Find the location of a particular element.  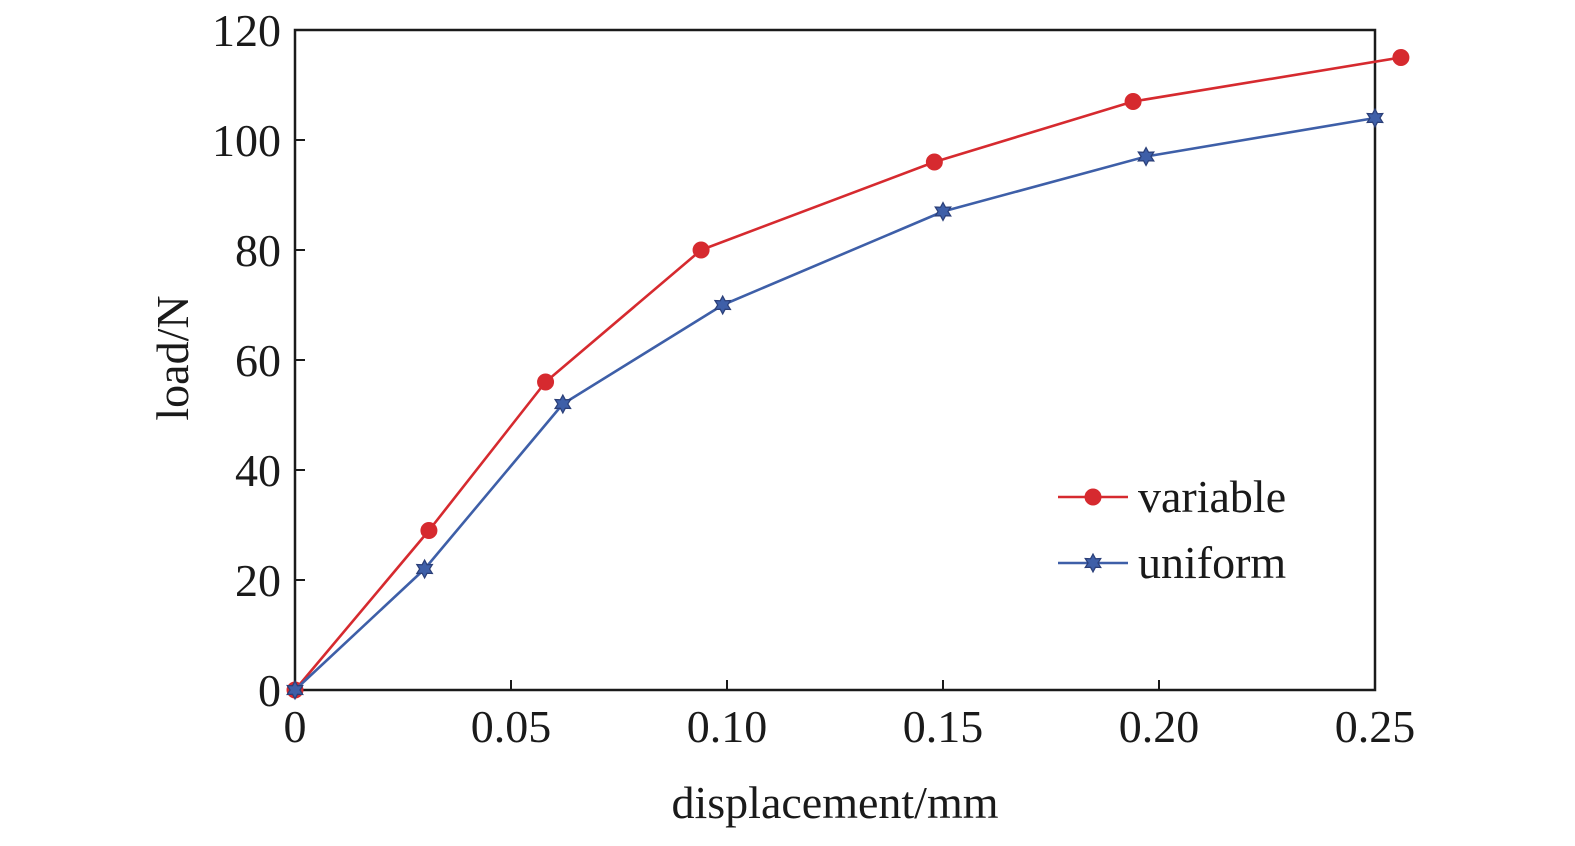

y-axis-title: load/N is located at coordinates (172, 357).